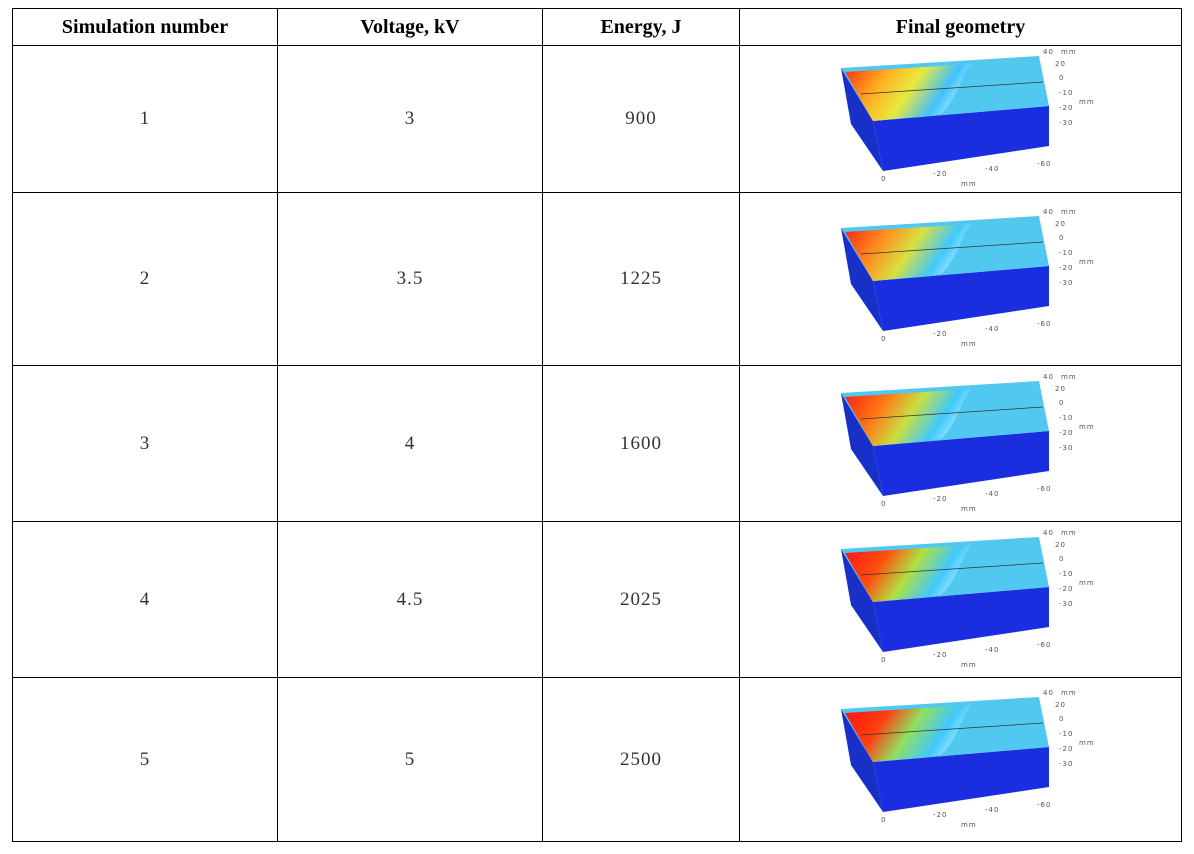  I want to click on table-cell: 1225, so click(641, 279).